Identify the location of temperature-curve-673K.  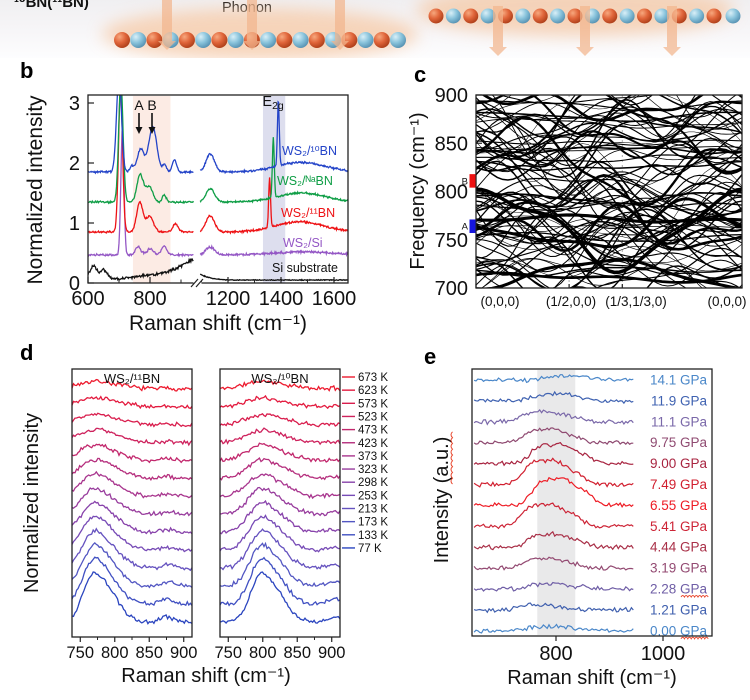
(280, 385).